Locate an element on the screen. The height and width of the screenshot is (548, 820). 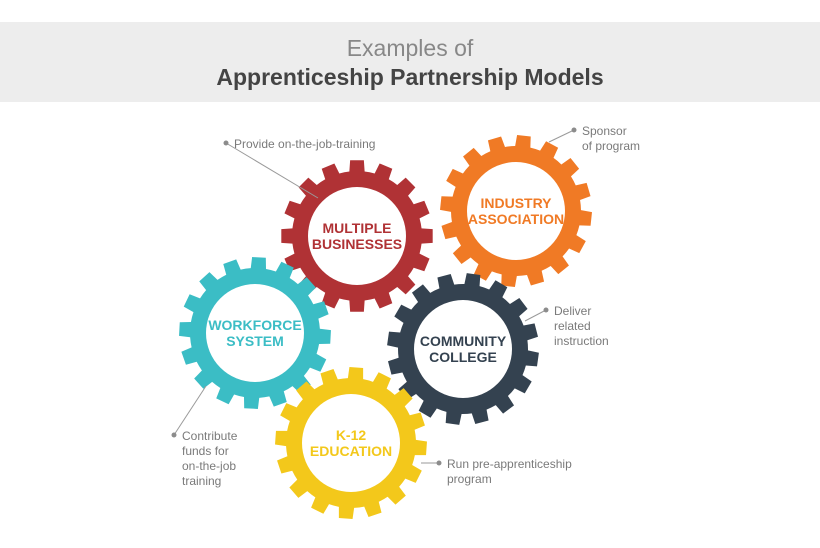
leader-dot-sponsor is located at coordinates (574, 130).